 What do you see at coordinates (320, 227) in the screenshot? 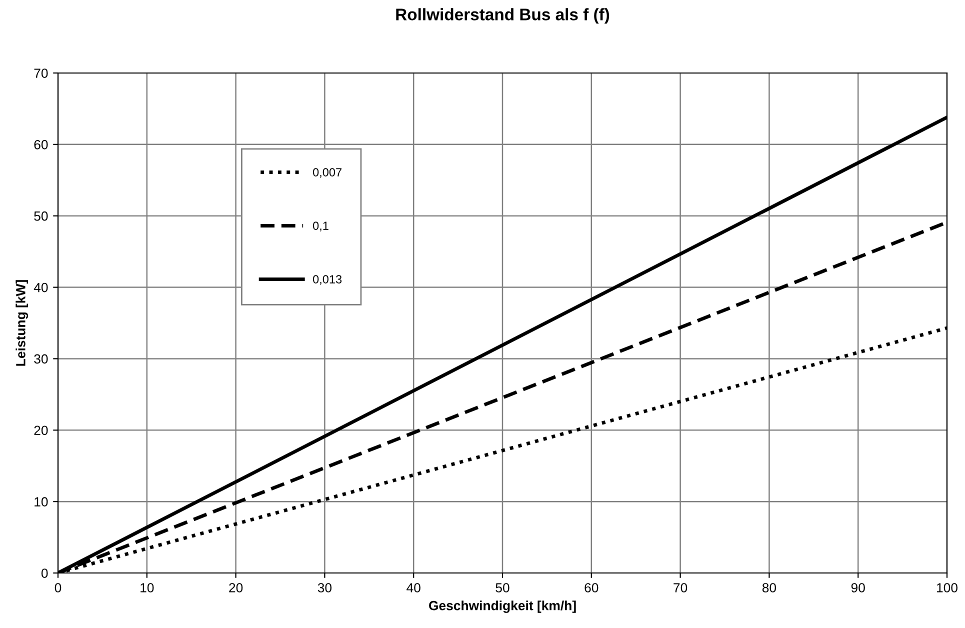
I see `legend-label: 0,1` at bounding box center [320, 227].